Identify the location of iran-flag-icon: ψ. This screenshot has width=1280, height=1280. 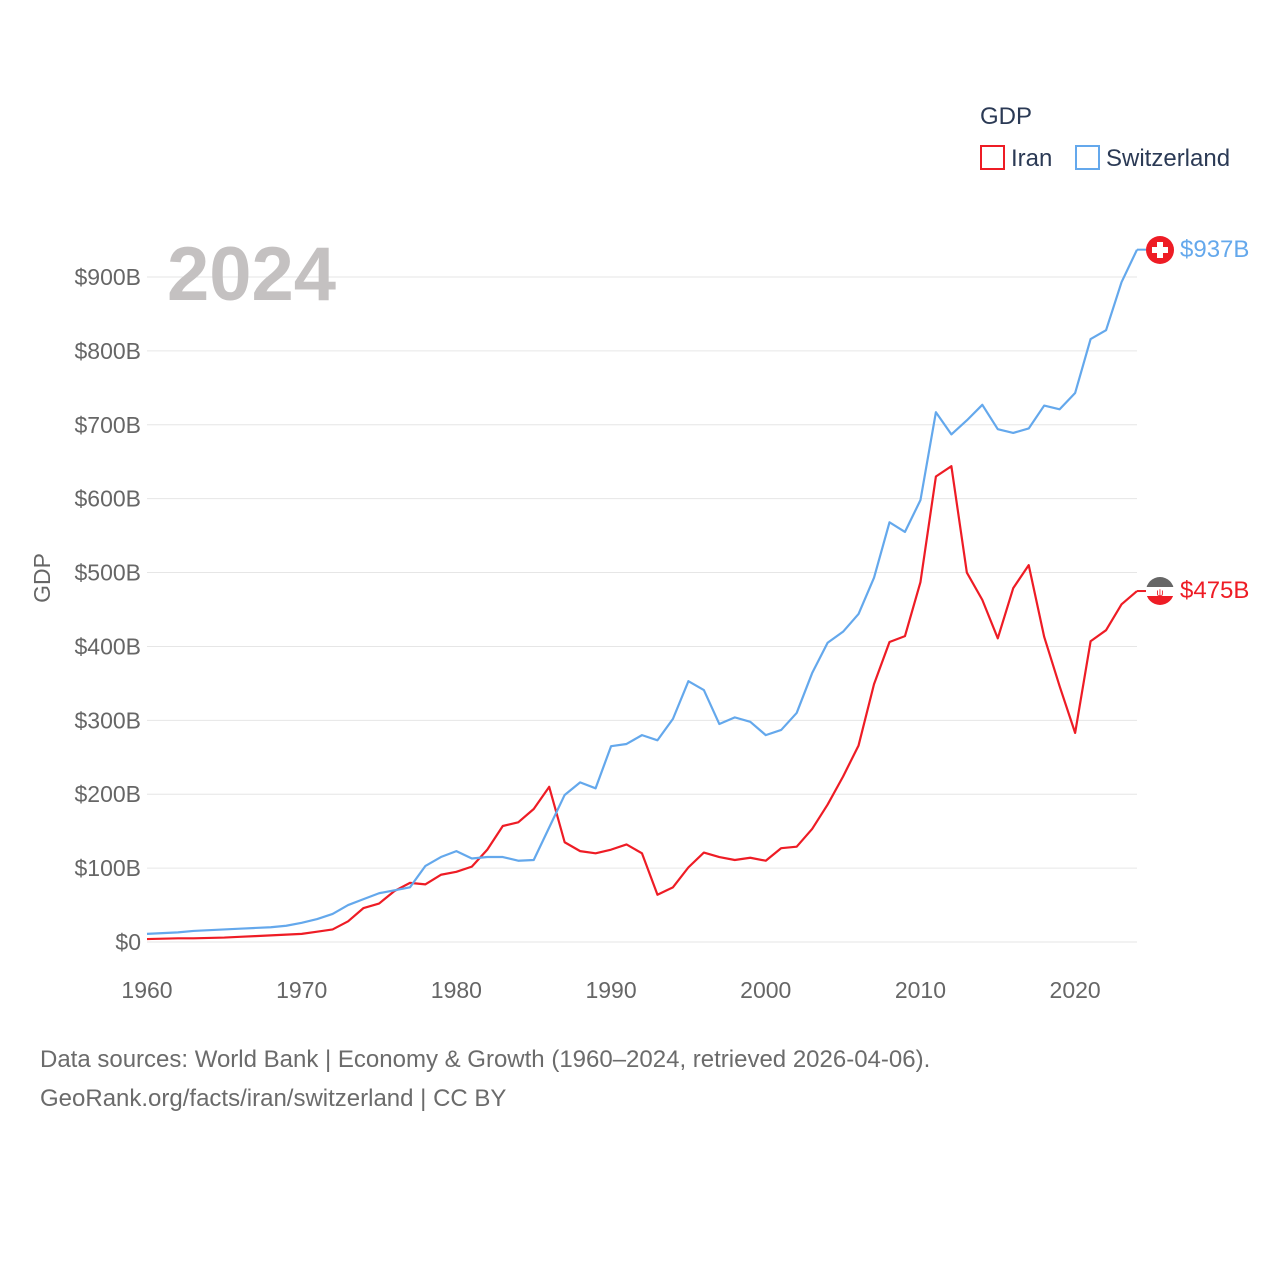
(1160, 591).